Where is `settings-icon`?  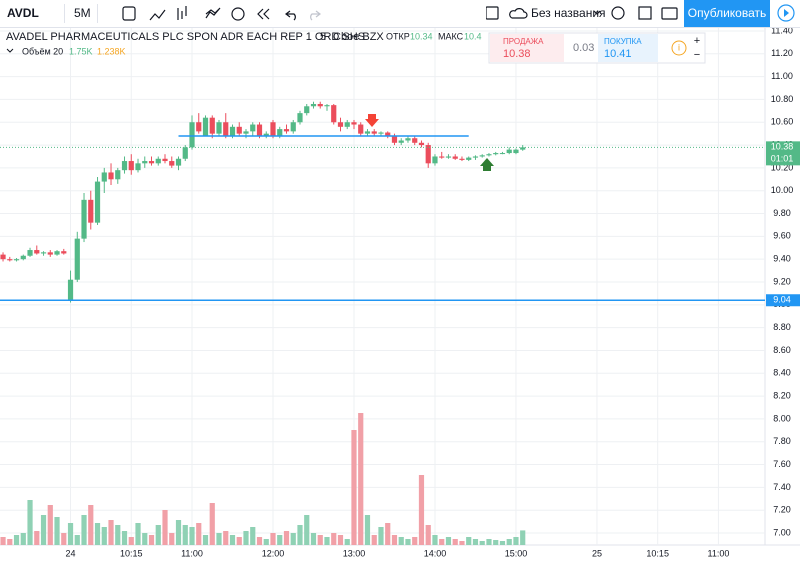 settings-icon is located at coordinates (618, 13).